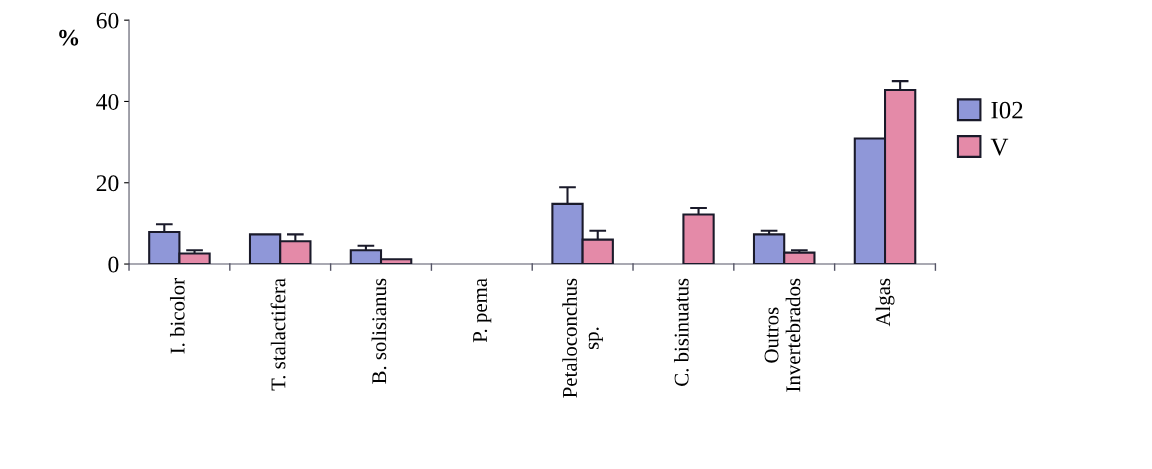 The height and width of the screenshot is (469, 1152). I want to click on y-tick-label: 60, so click(107, 20).